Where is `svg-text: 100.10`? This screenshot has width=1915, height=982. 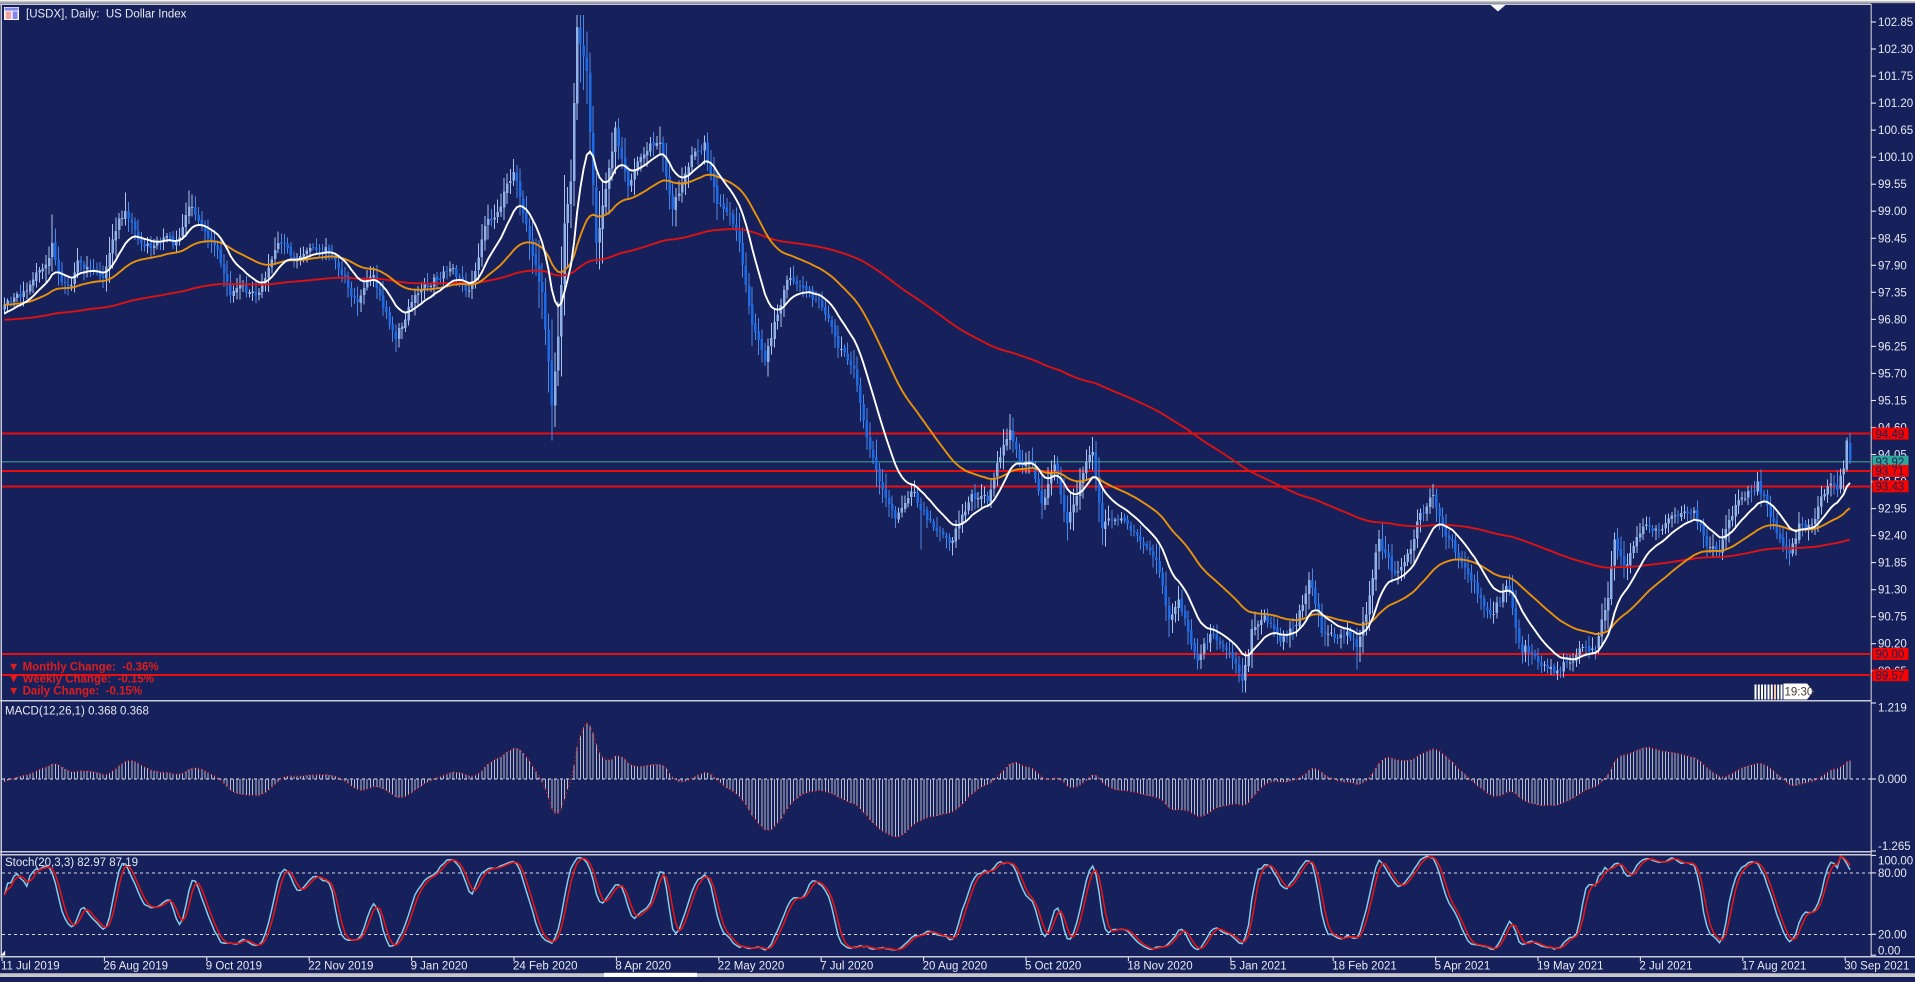 svg-text: 100.10 is located at coordinates (1895, 158).